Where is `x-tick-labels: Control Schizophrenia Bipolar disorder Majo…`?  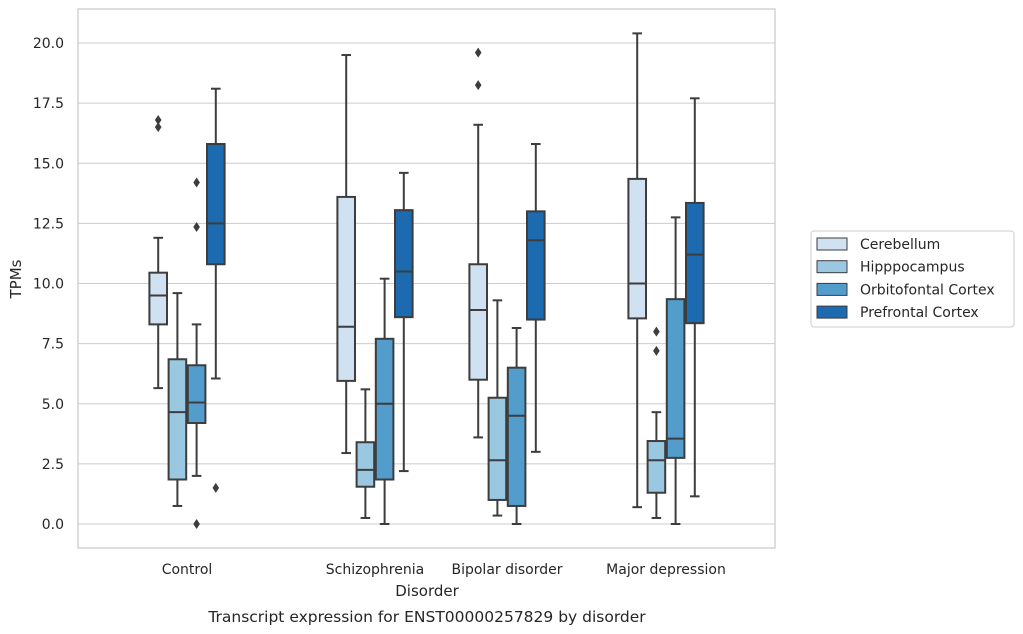
x-tick-labels: Control Schizophrenia Bipolar disorder Majo… is located at coordinates (444, 570).